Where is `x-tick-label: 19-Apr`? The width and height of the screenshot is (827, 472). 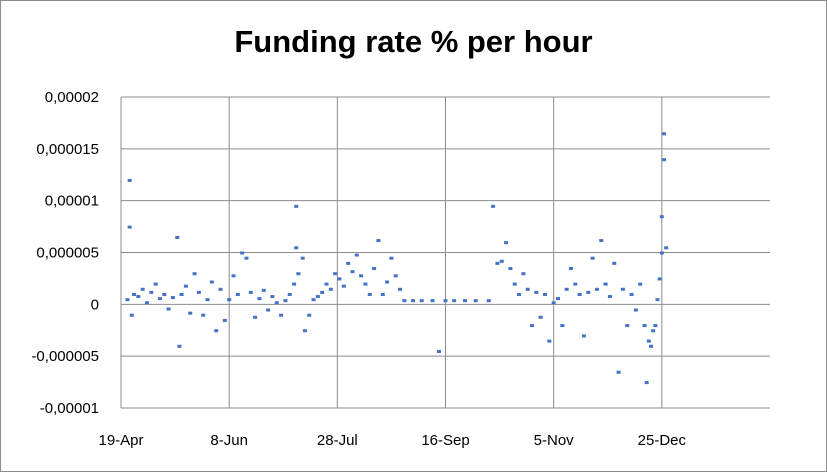
x-tick-label: 19-Apr is located at coordinates (120, 440).